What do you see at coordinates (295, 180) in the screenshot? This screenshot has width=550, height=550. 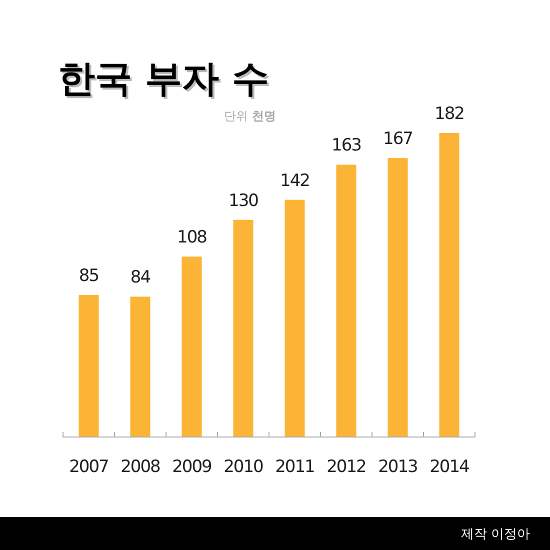 I see `data-label: 142` at bounding box center [295, 180].